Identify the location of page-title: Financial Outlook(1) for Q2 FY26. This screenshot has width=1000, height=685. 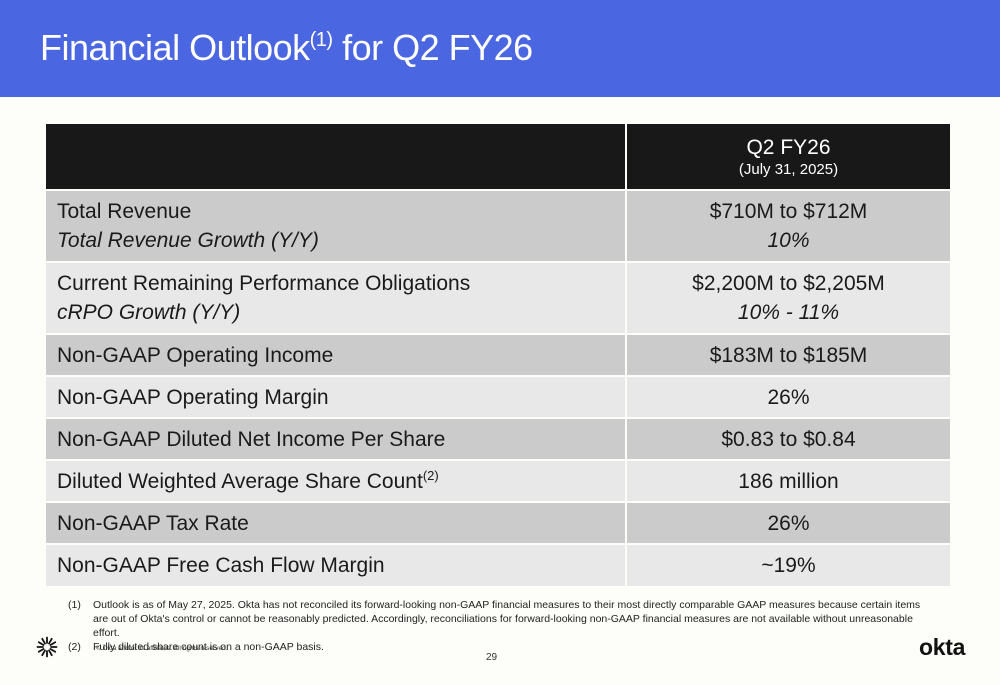
(286, 48).